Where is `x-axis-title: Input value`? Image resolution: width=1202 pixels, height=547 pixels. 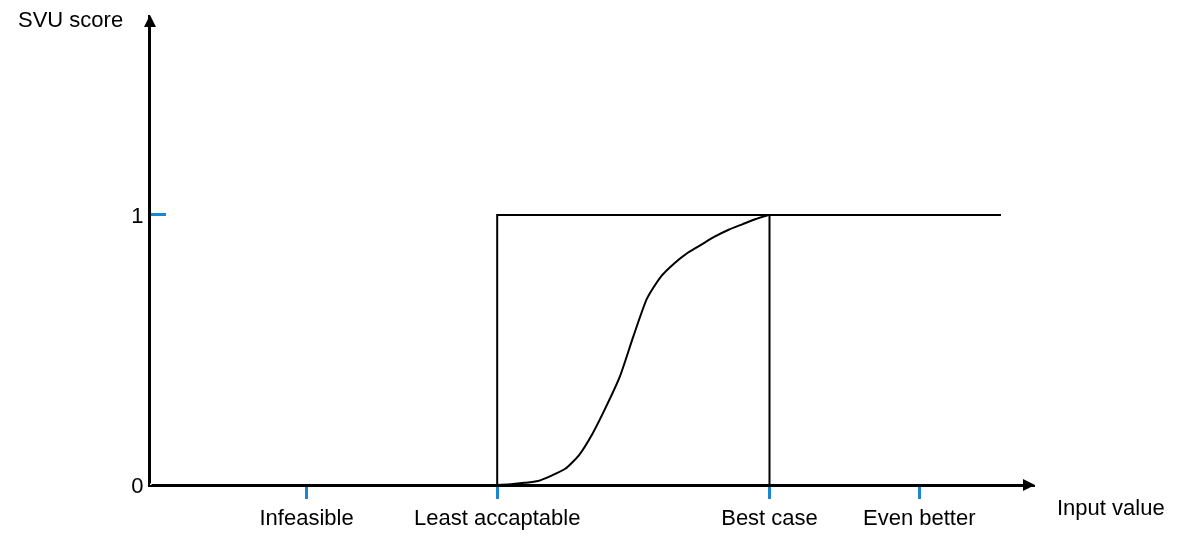 x-axis-title: Input value is located at coordinates (1111, 507).